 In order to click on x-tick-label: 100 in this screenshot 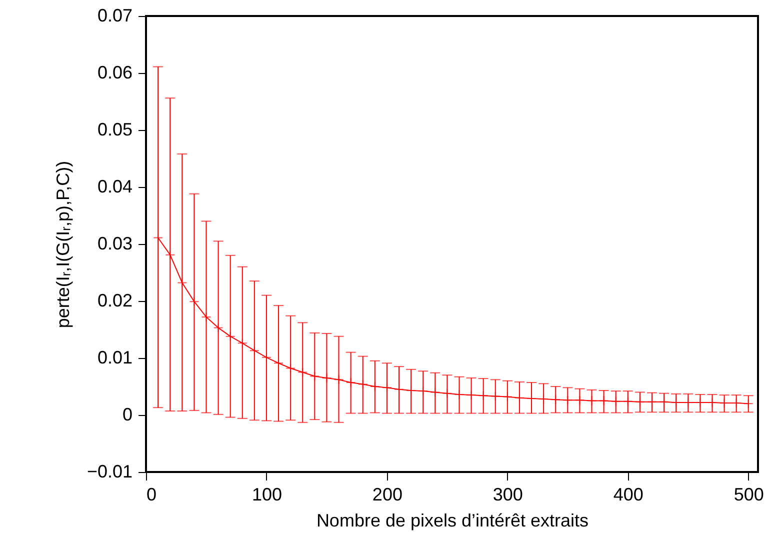, I will do `click(267, 494)`.